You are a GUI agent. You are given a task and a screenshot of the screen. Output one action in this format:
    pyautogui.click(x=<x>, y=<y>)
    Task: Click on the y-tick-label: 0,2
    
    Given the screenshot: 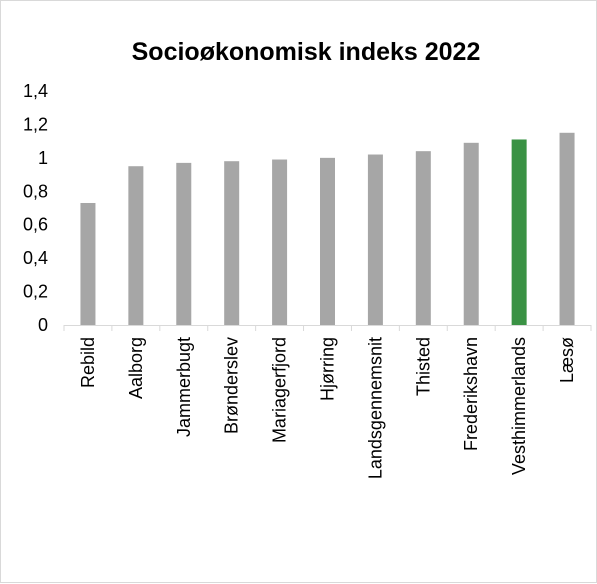 What is the action you would take?
    pyautogui.click(x=35, y=292)
    